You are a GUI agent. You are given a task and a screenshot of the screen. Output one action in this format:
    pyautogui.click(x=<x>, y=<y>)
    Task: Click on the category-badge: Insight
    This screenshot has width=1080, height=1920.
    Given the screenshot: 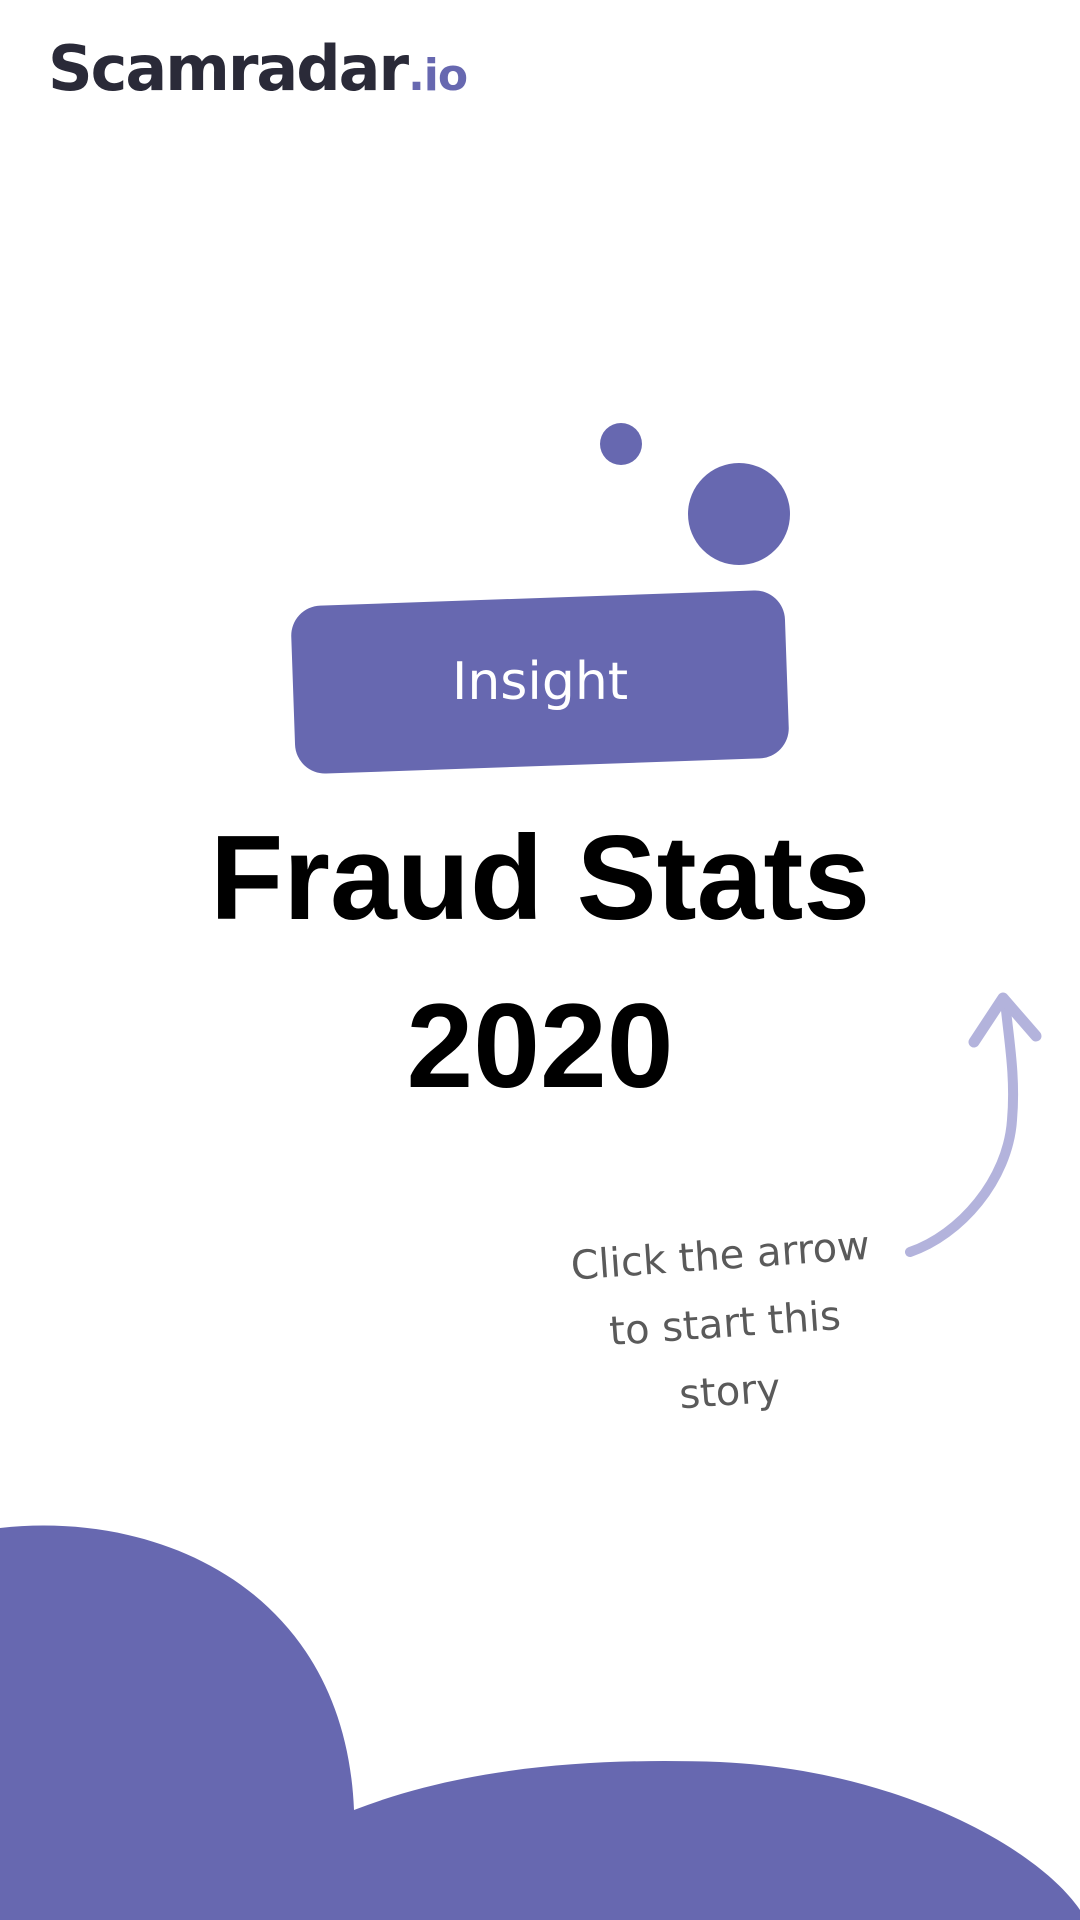 What is the action you would take?
    pyautogui.click(x=540, y=682)
    